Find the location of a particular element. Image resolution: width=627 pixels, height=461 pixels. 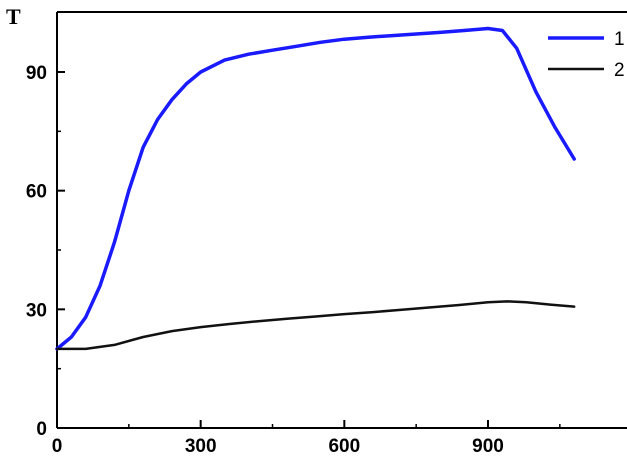

y-tick-label: 90 is located at coordinates (36, 73).